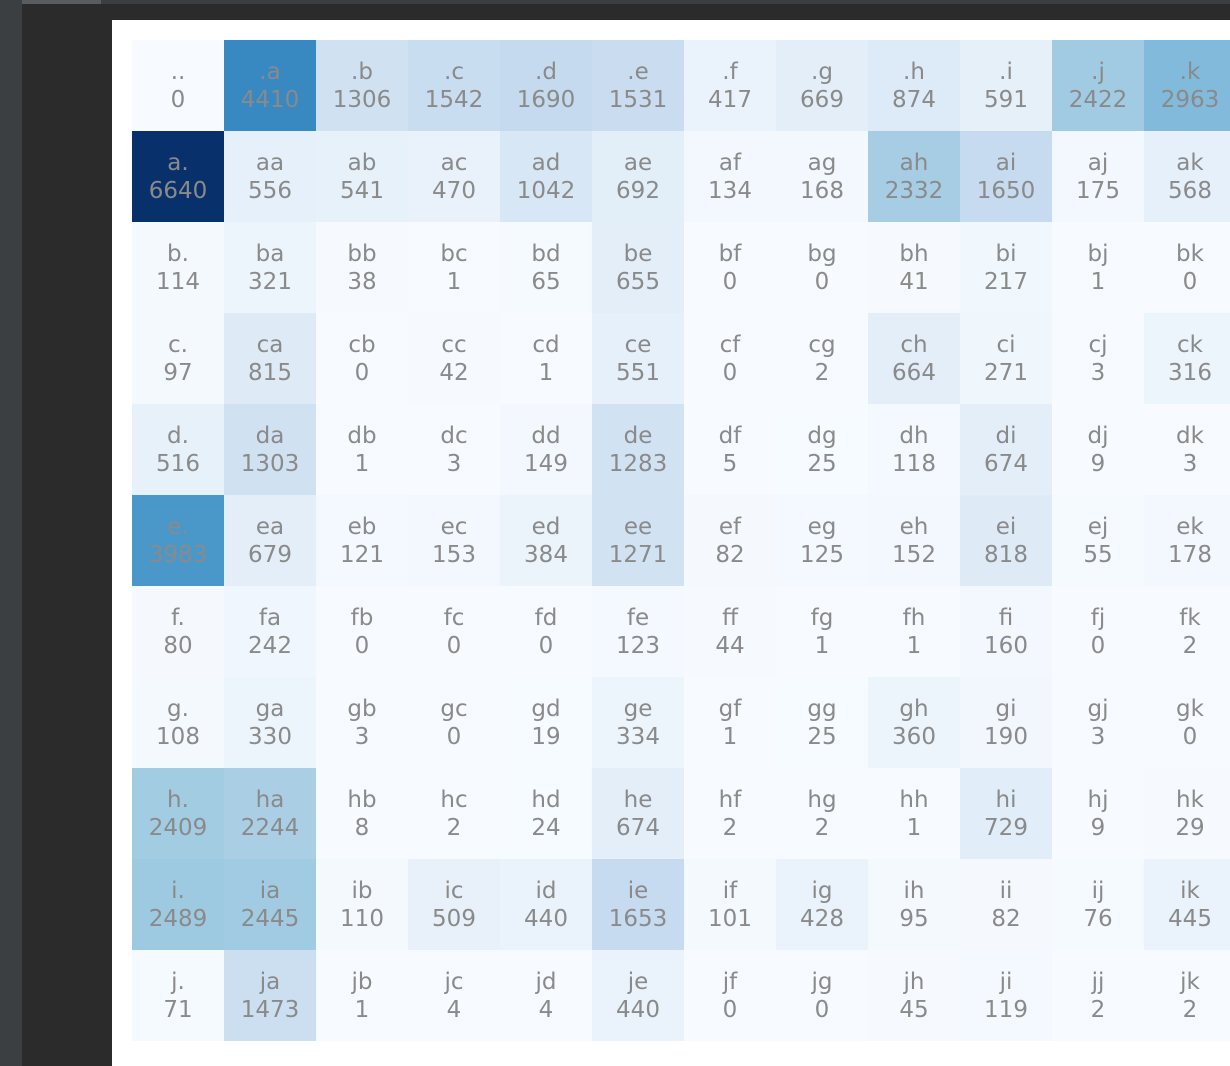 Image resolution: width=1230 pixels, height=1066 pixels. I want to click on cell-count-label: 71, so click(177, 1010).